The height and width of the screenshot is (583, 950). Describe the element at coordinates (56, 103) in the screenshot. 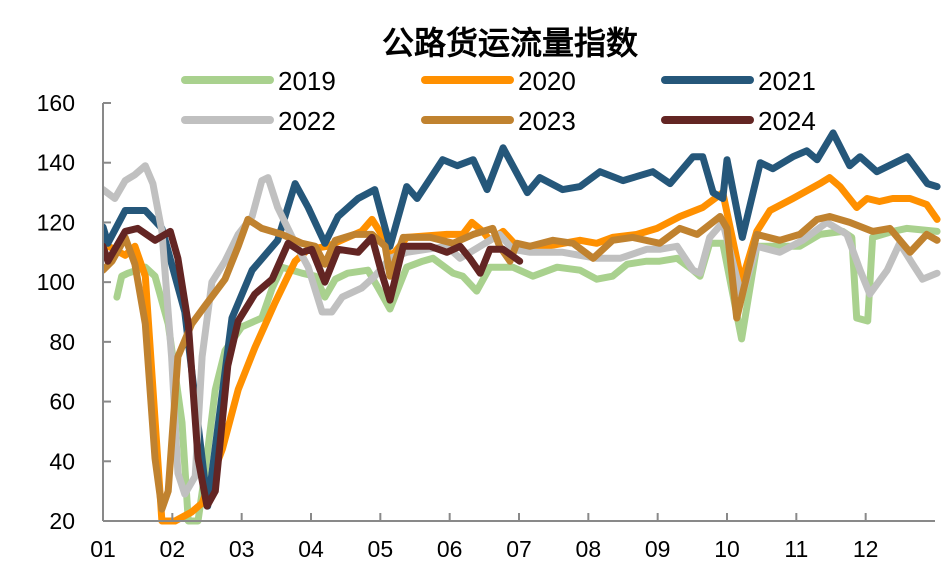

I see `y-tick-label: 160` at that location.